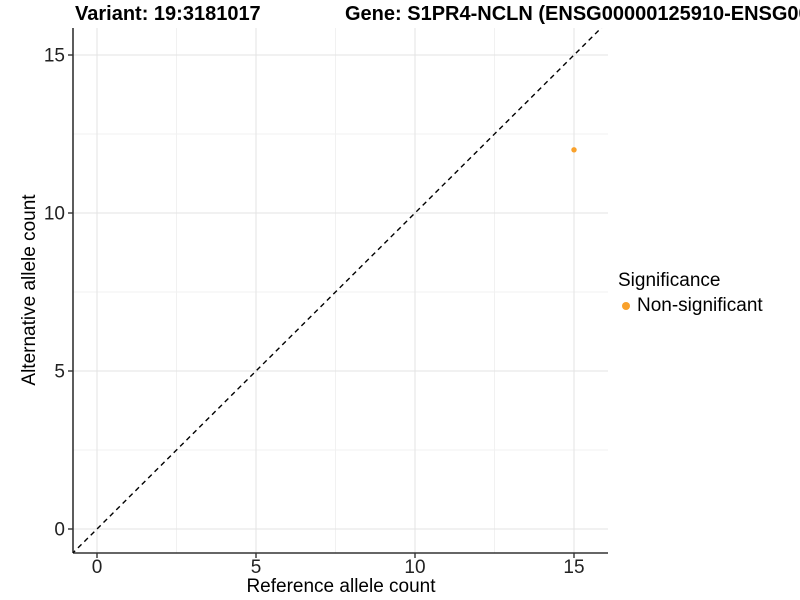 This screenshot has width=800, height=600. I want to click on legend-item: Non-significant, so click(690, 306).